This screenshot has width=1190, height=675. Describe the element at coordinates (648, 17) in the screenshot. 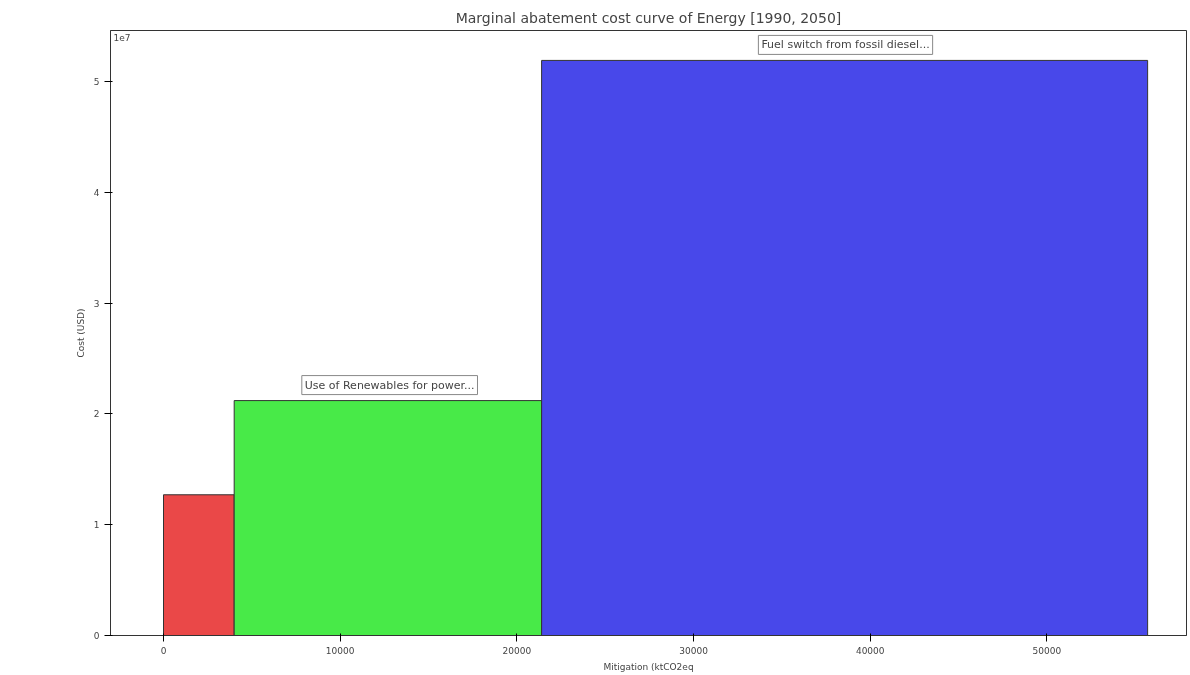

I see `chart-title: Marginal abatement cost curve of Energy [1990, 2050]` at that location.